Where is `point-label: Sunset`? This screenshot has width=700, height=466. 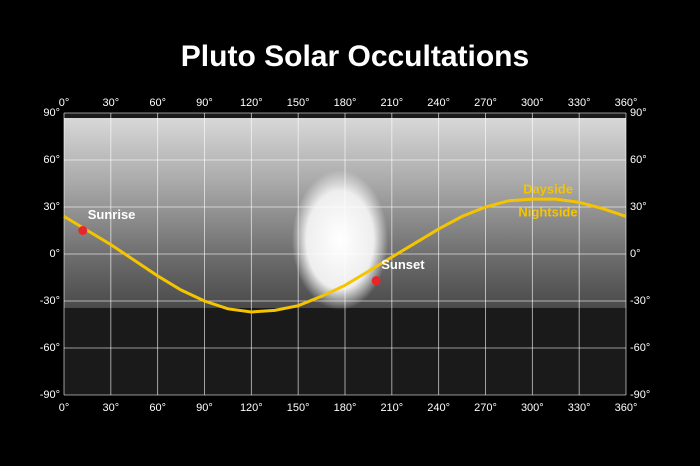
point-label: Sunset is located at coordinates (403, 264).